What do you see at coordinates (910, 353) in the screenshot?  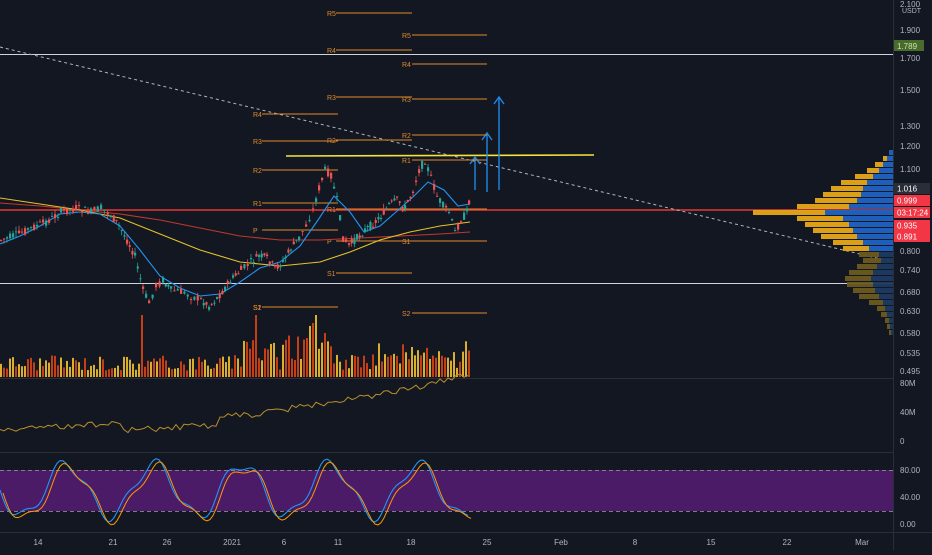 I see `price-tick-label: 0.535` at bounding box center [910, 353].